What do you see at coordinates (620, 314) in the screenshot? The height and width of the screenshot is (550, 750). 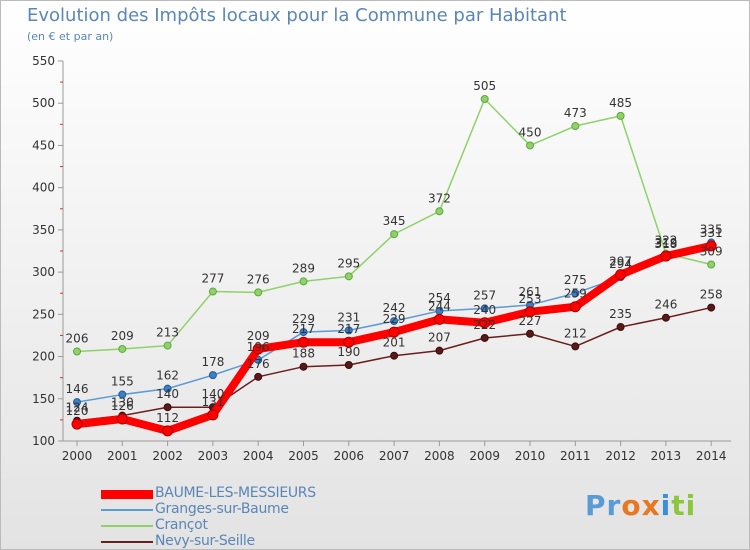 I see `data-label-3: 235` at bounding box center [620, 314].